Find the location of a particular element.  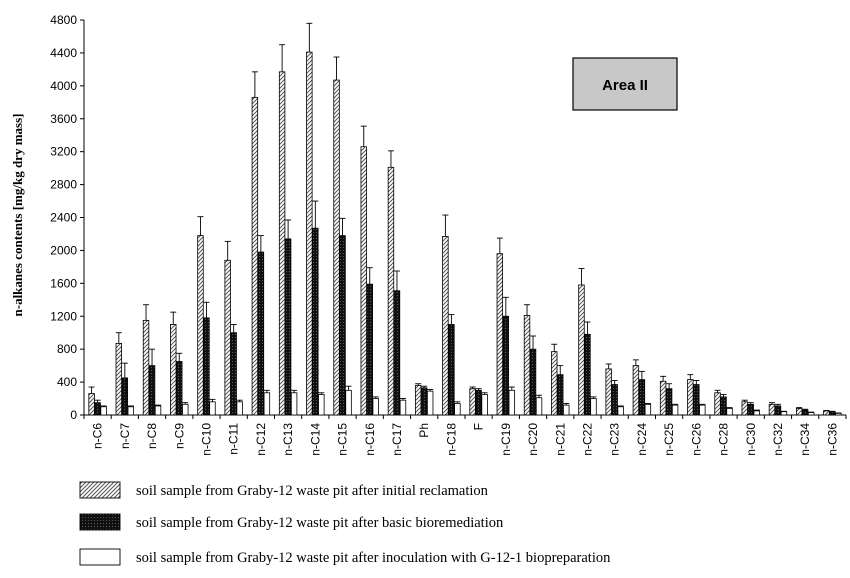

y-axis-label: n-alkanes contents [mg/kg dry mass] is located at coordinates (17, 215).